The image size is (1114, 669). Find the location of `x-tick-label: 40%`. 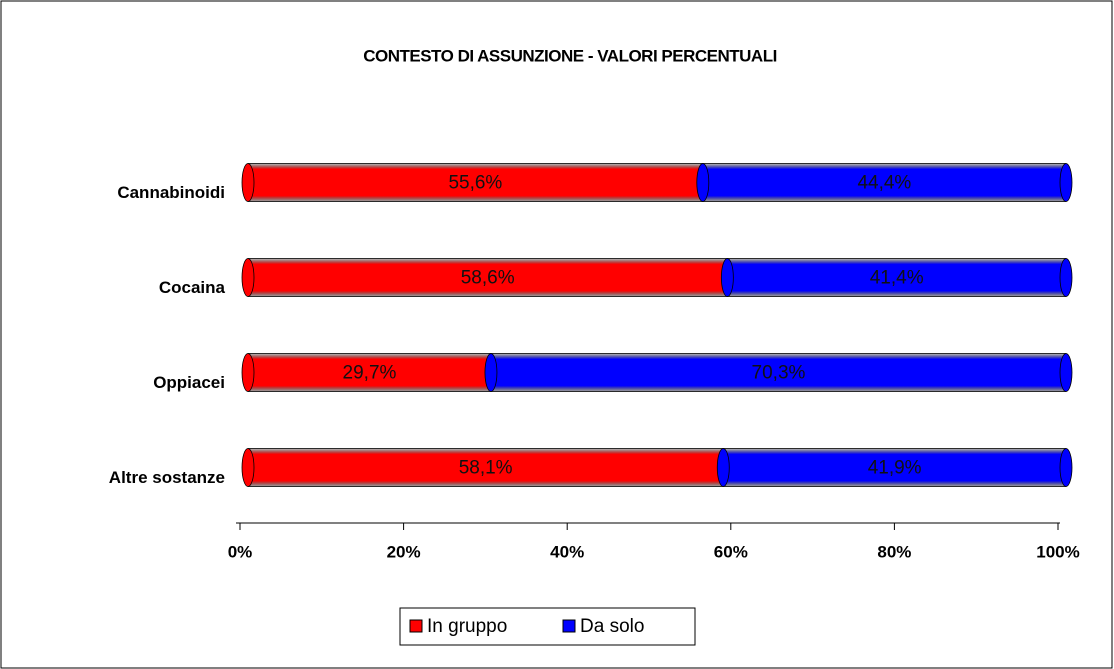

x-tick-label: 40% is located at coordinates (567, 551).